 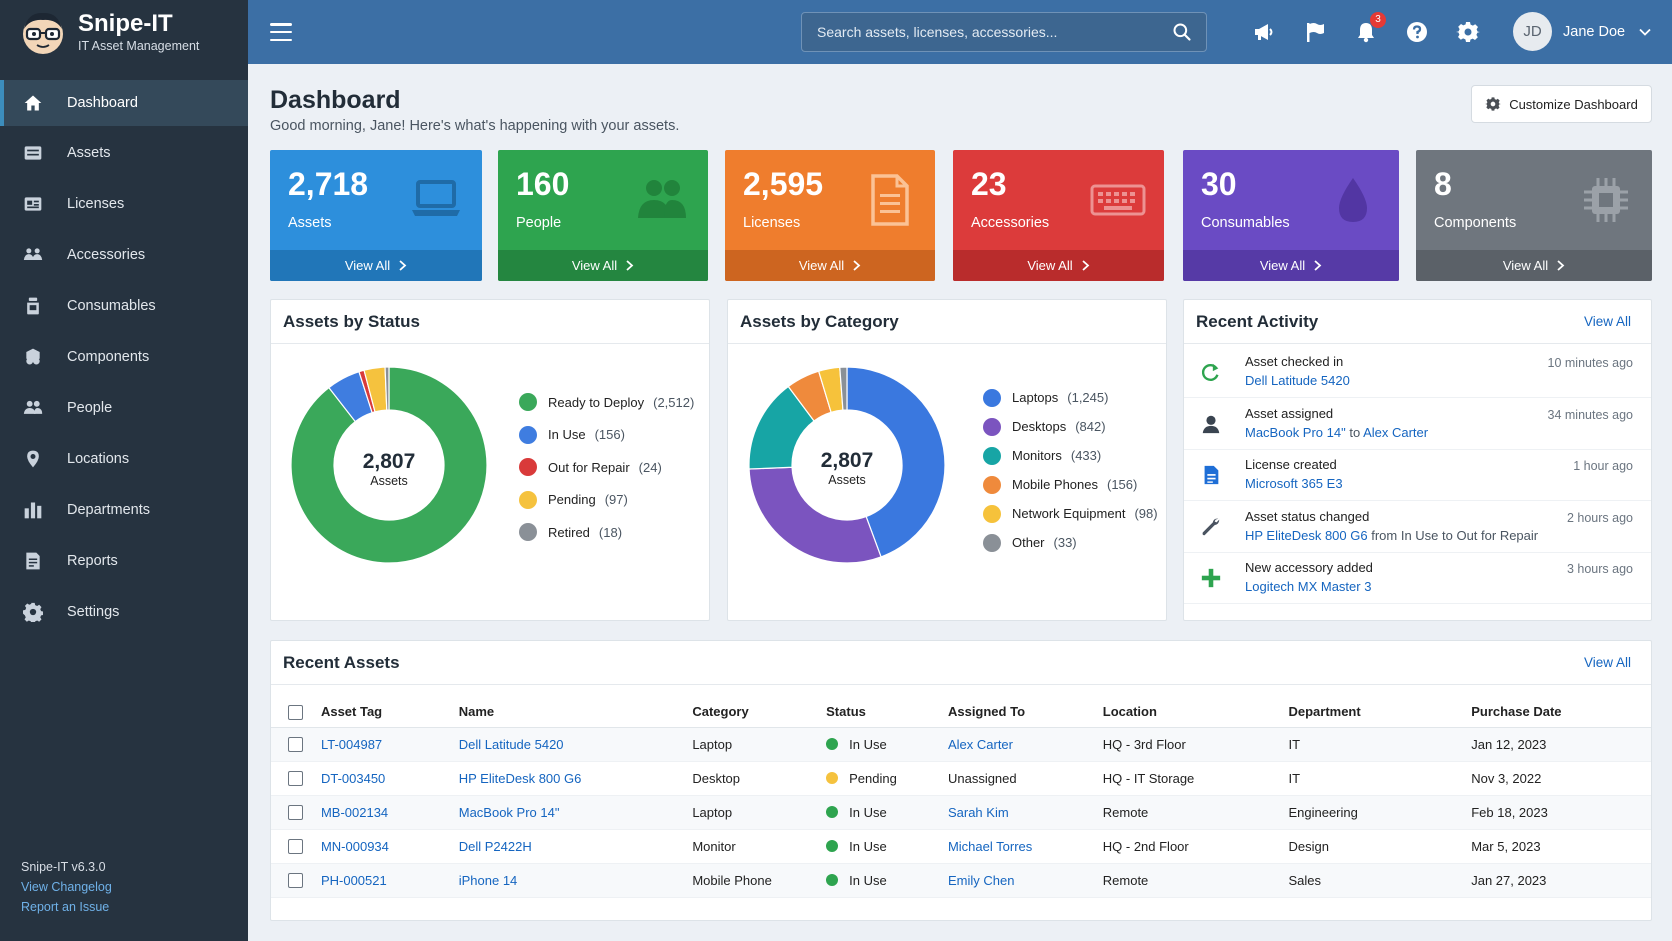 What do you see at coordinates (1534, 215) in the screenshot?
I see `stat-tile-components: 8 Components View All` at bounding box center [1534, 215].